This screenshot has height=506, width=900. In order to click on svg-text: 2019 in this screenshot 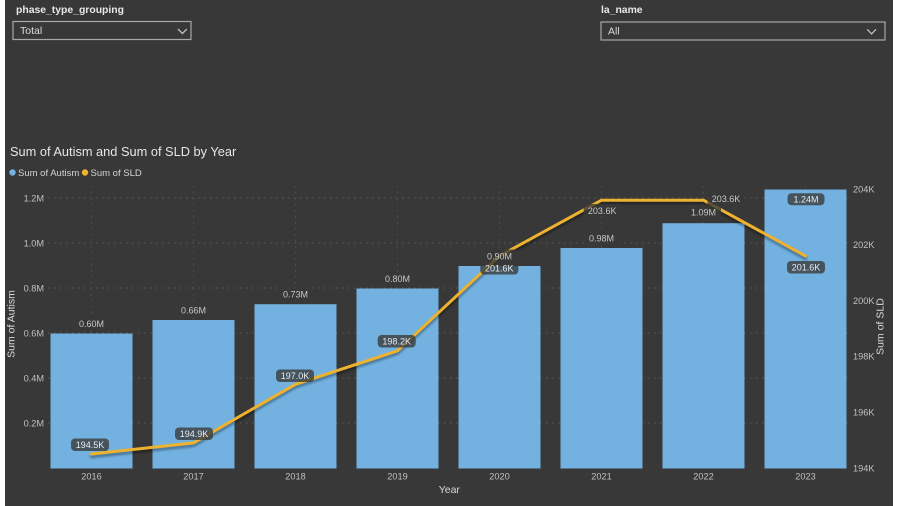, I will do `click(397, 477)`.